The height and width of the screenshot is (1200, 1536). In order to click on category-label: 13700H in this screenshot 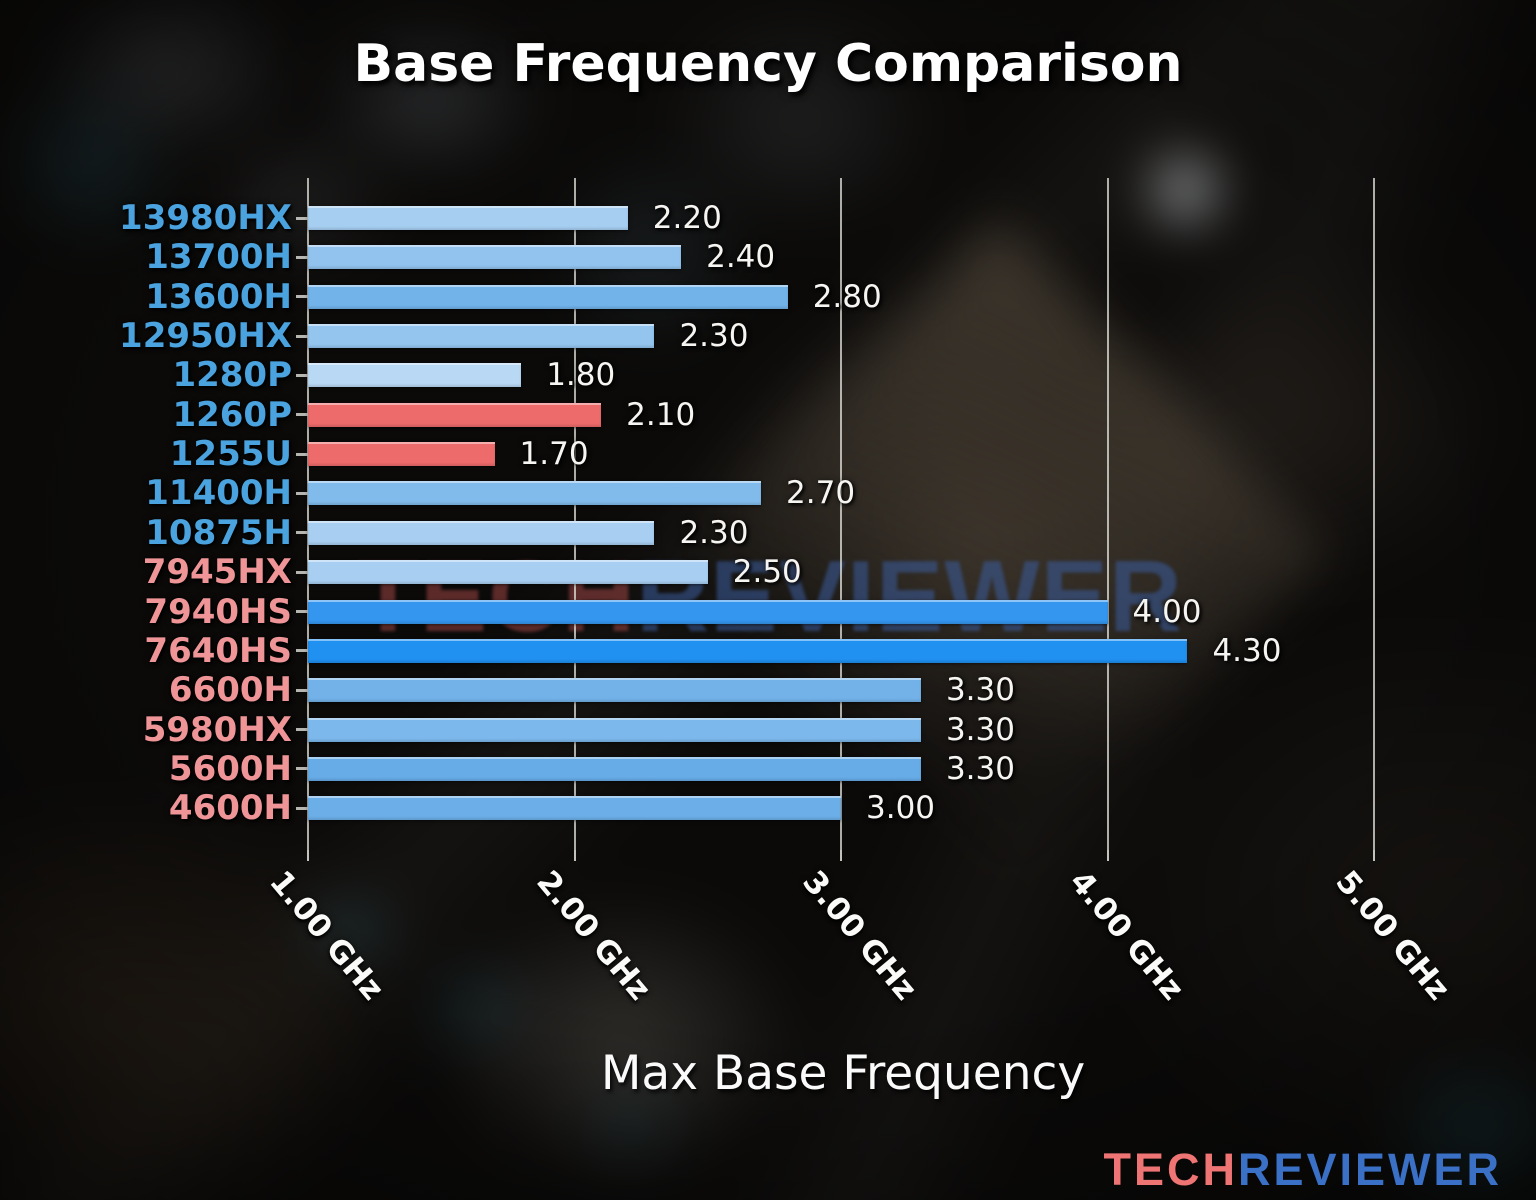, I will do `click(218, 257)`.